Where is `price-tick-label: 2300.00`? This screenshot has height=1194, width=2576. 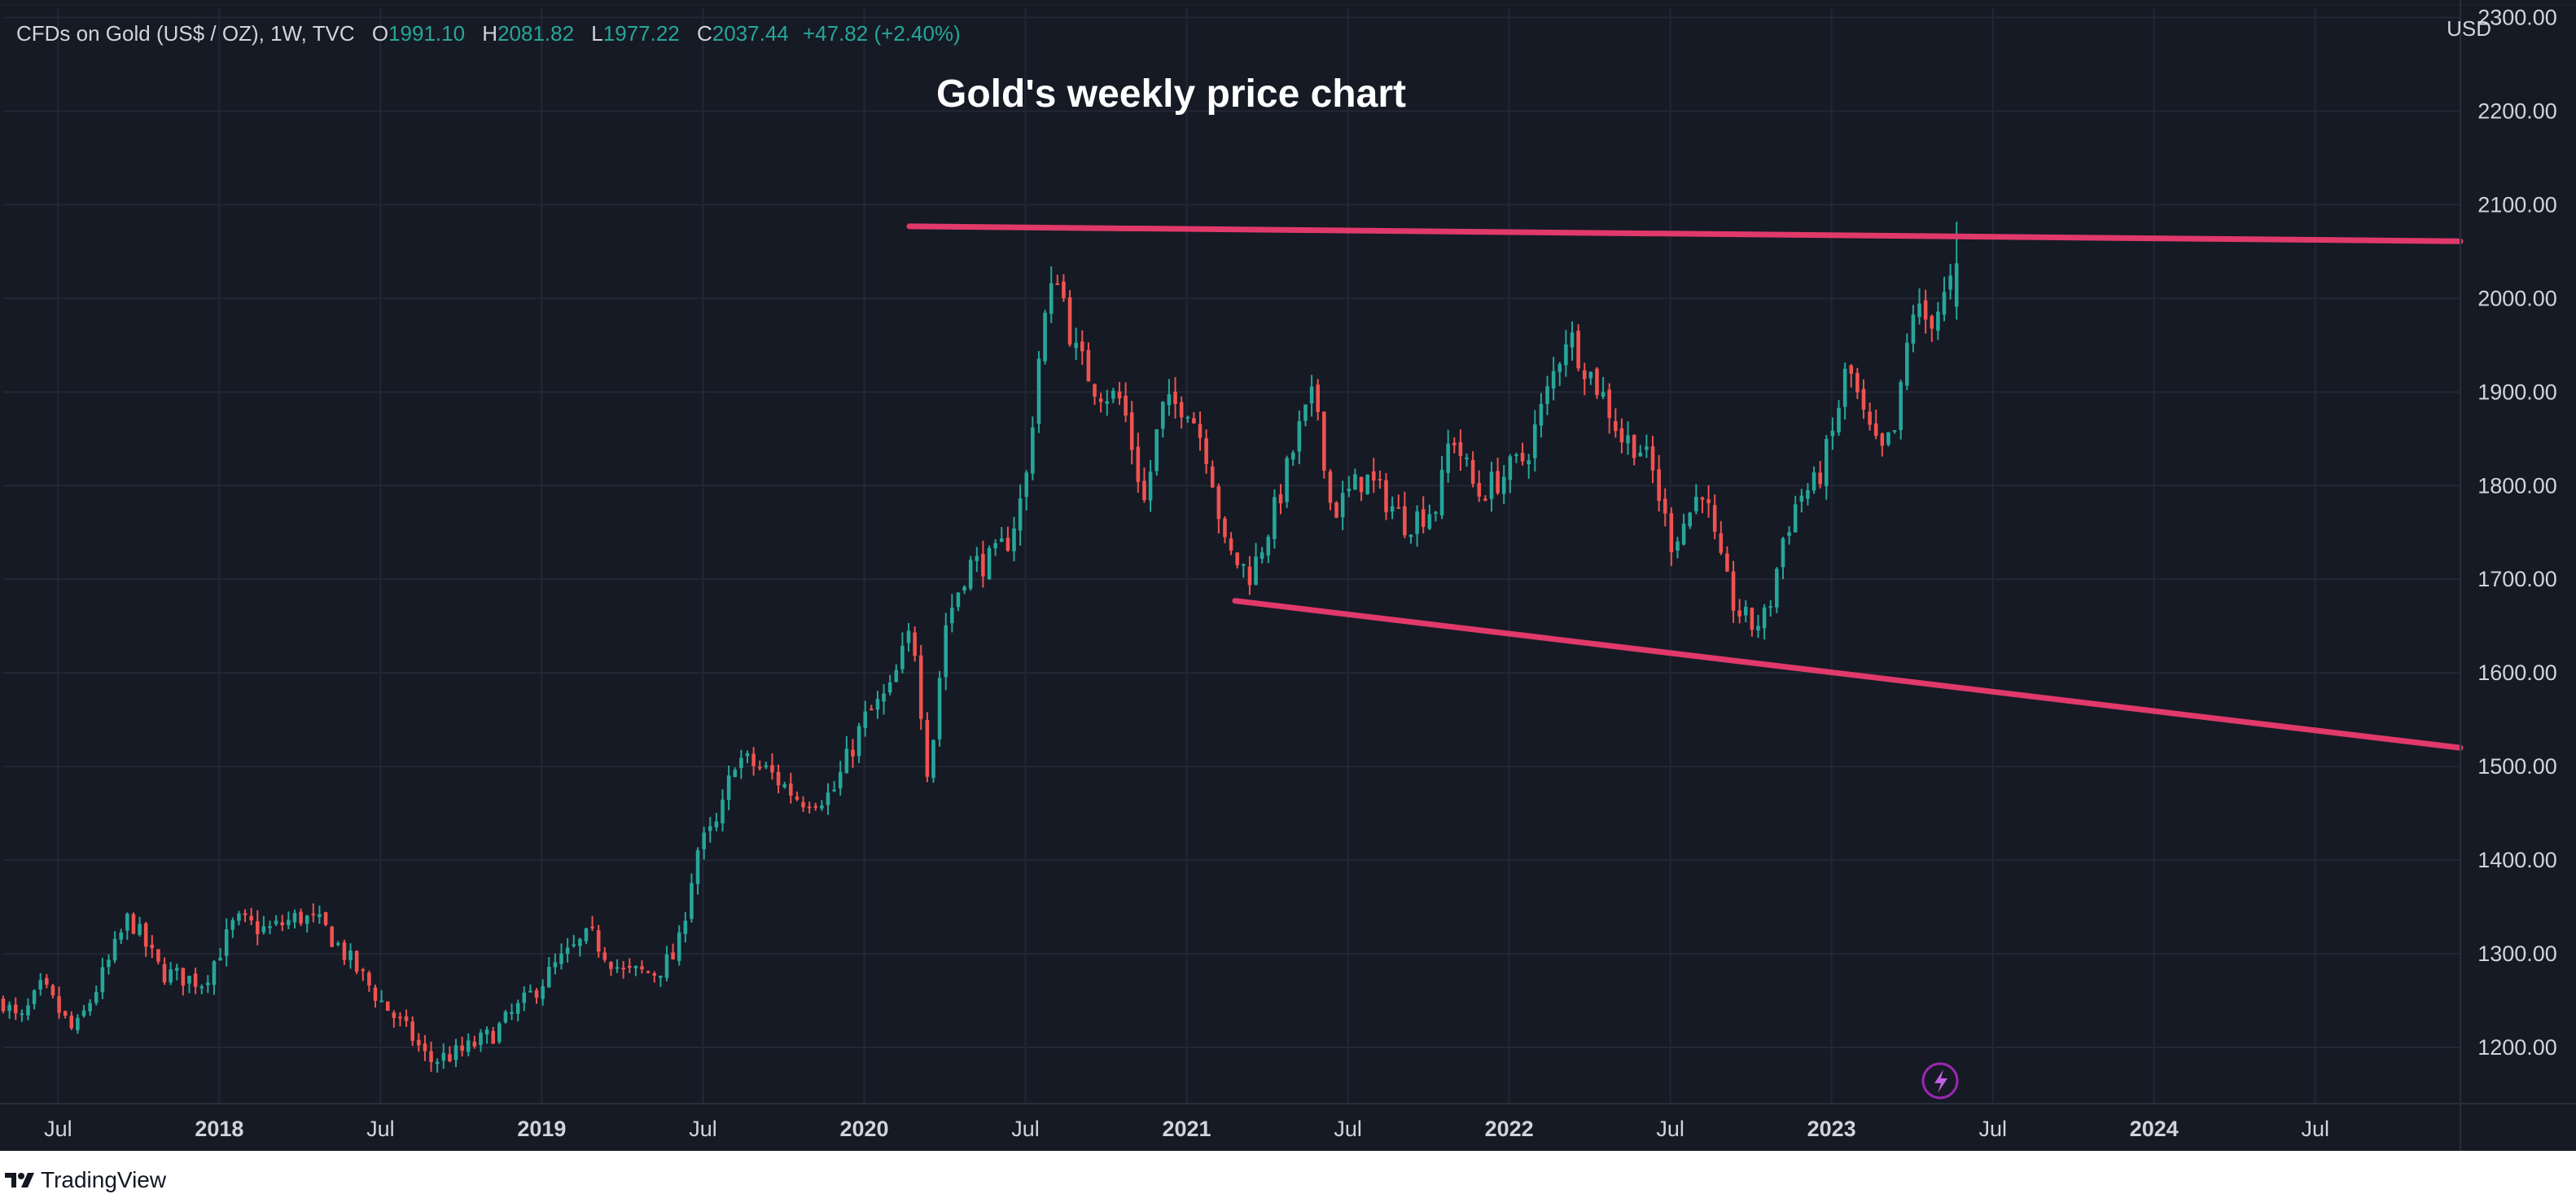
price-tick-label: 2300.00 is located at coordinates (2517, 17).